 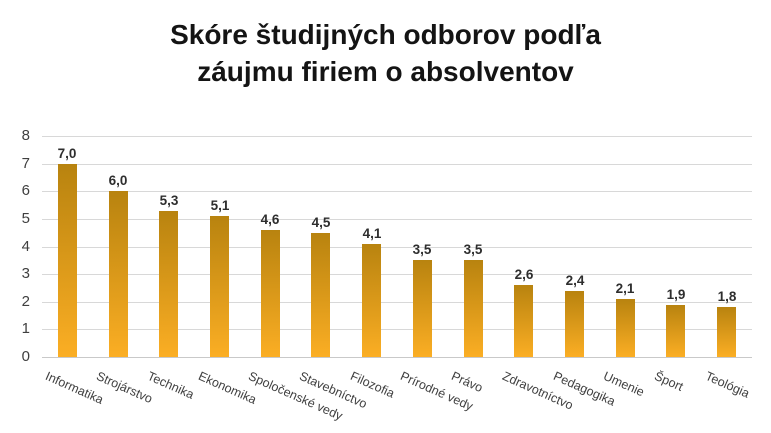 What do you see at coordinates (625, 328) in the screenshot?
I see `bar-umenie` at bounding box center [625, 328].